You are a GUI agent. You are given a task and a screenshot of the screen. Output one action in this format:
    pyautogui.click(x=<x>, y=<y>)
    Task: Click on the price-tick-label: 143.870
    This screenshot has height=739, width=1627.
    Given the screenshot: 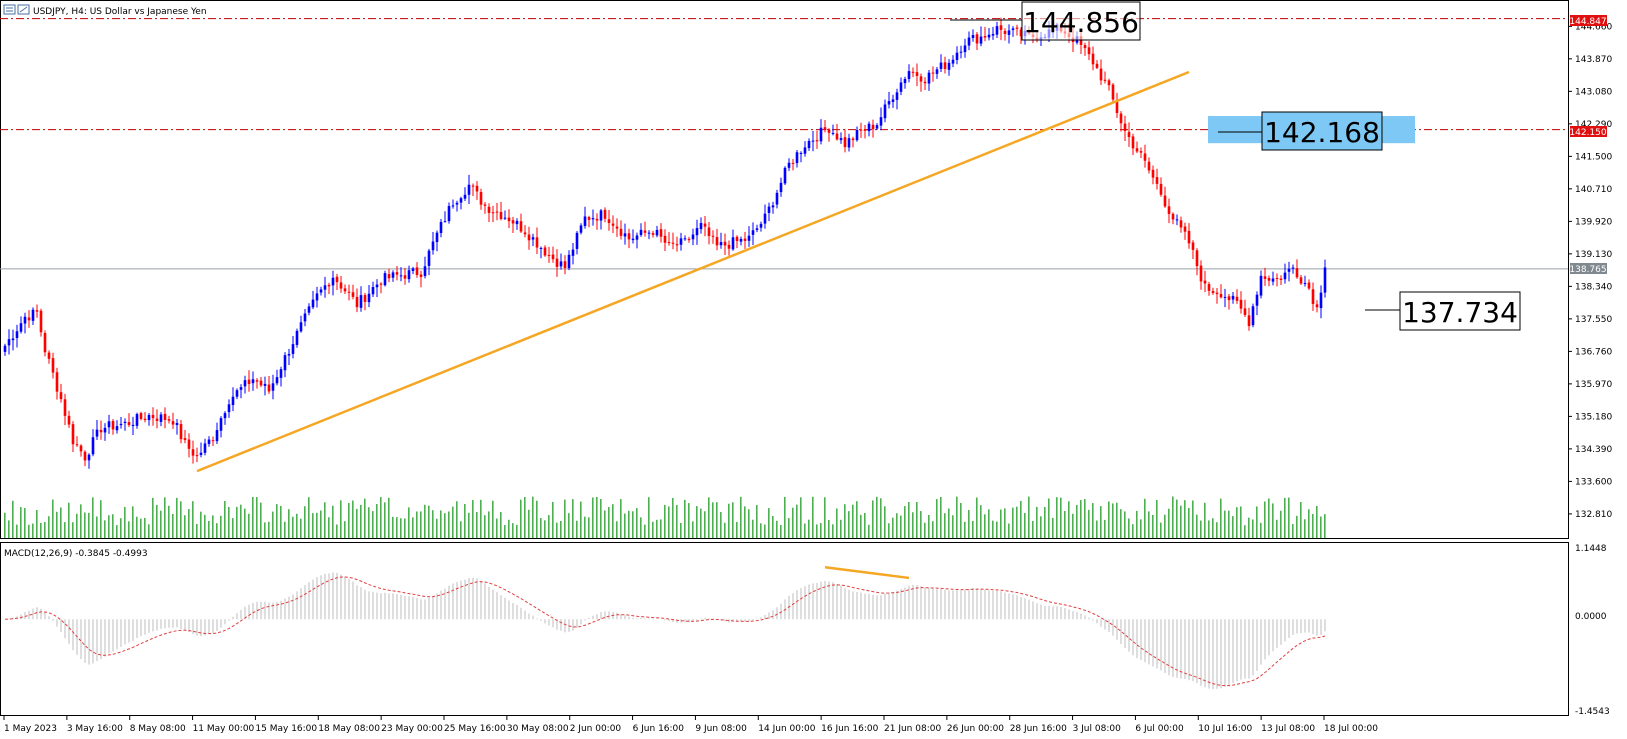 What is the action you would take?
    pyautogui.click(x=1593, y=60)
    